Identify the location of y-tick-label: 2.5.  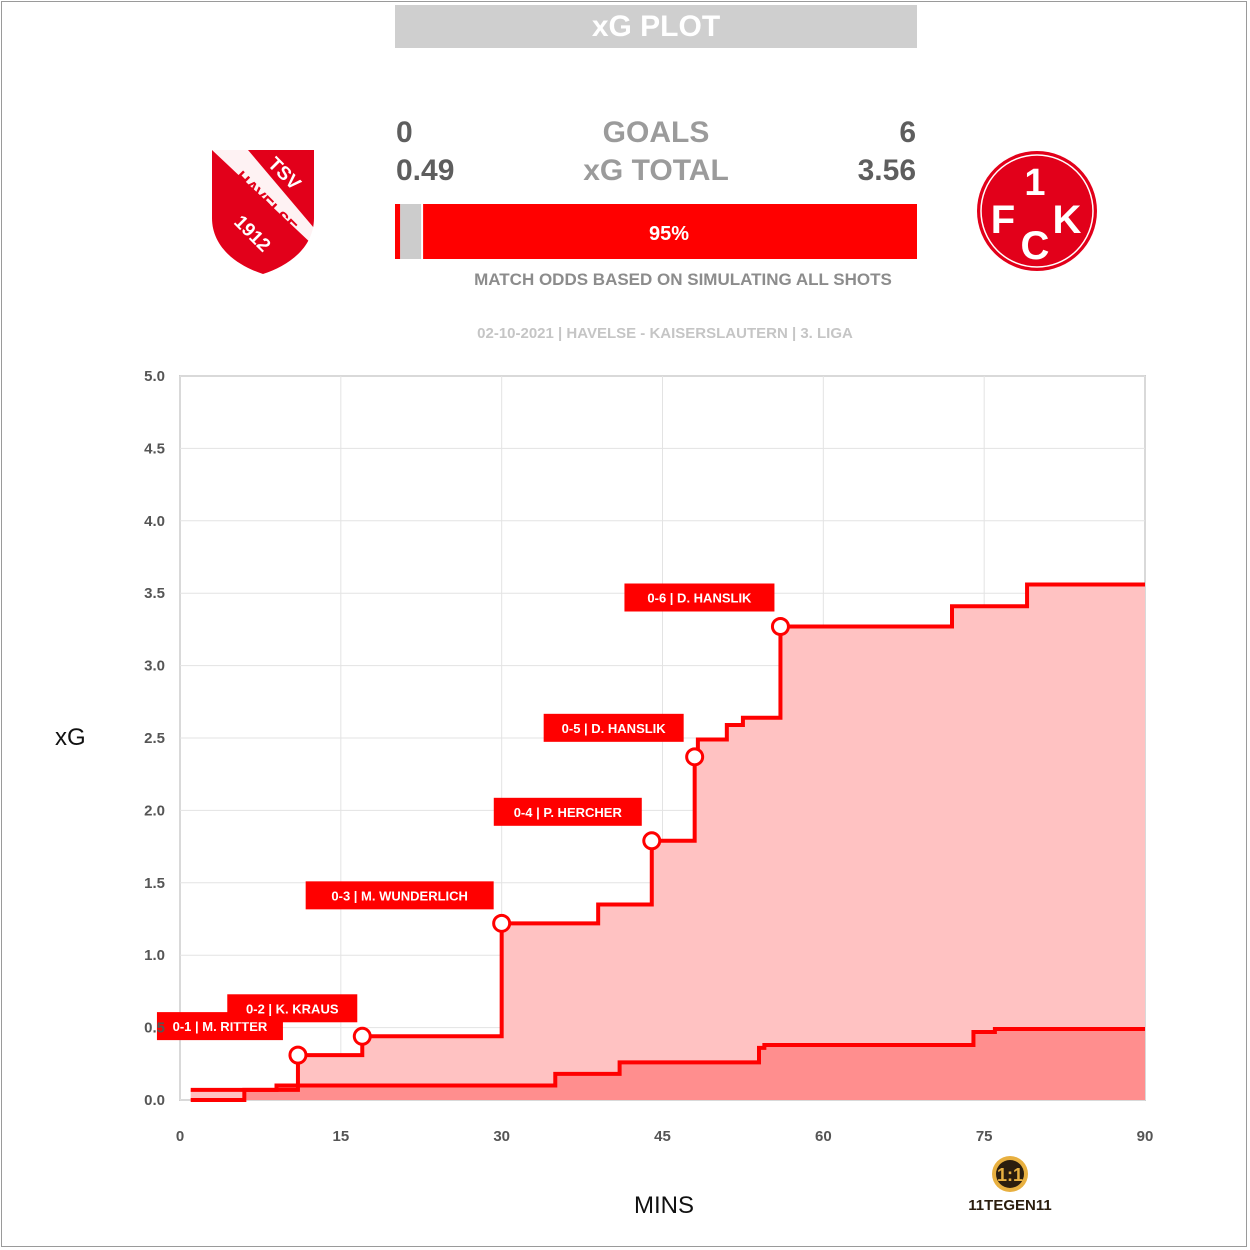
(154, 738).